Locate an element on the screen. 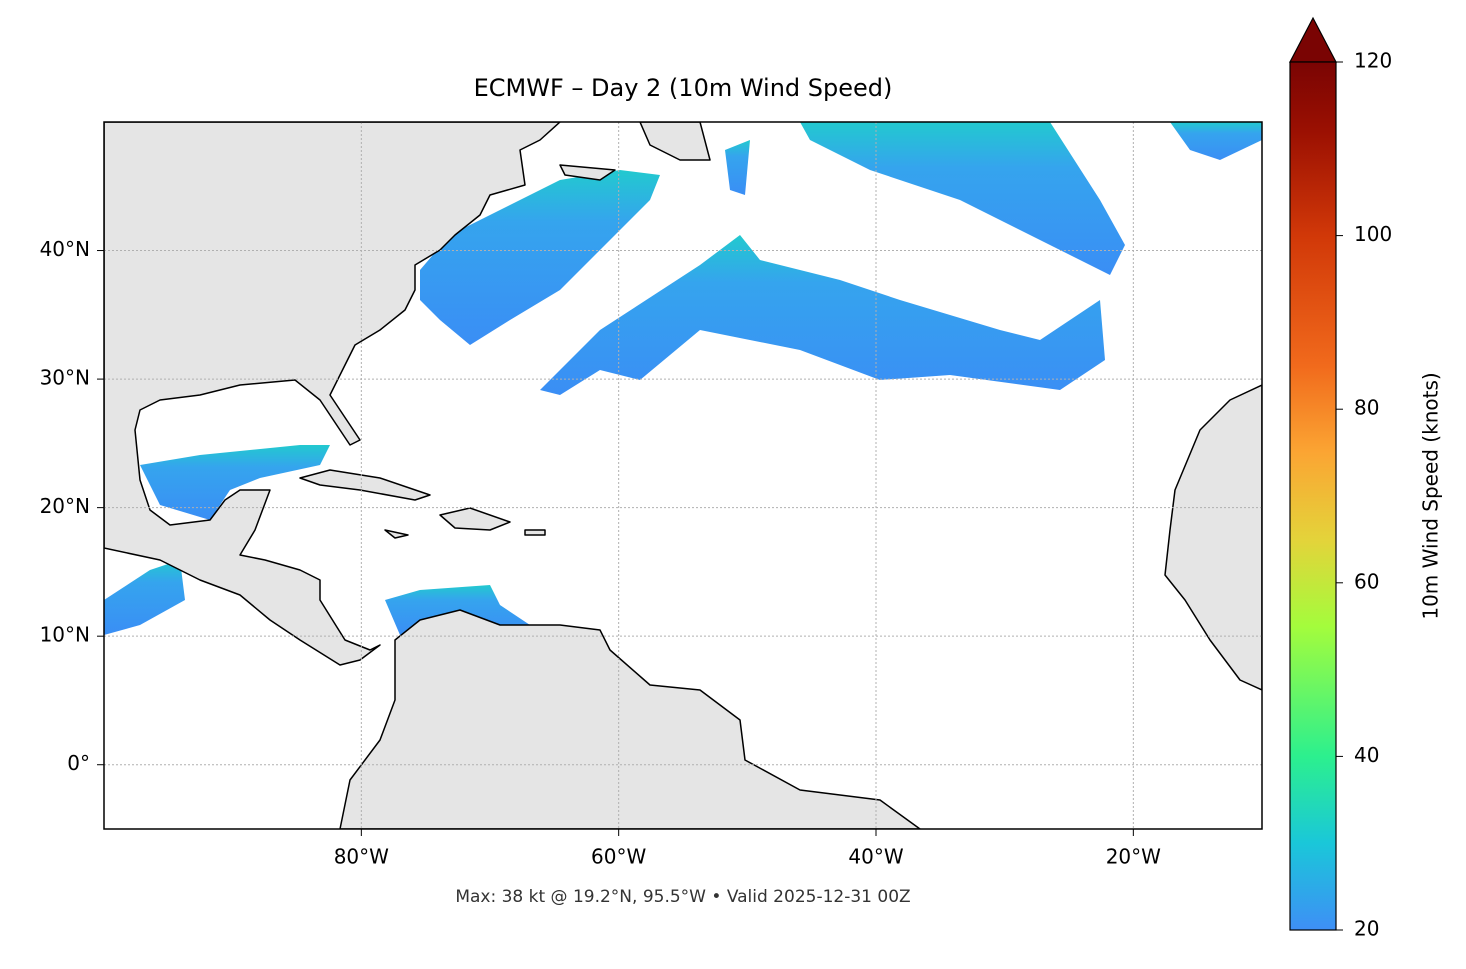  colorbar-tick-label: 60 is located at coordinates (1366, 581).